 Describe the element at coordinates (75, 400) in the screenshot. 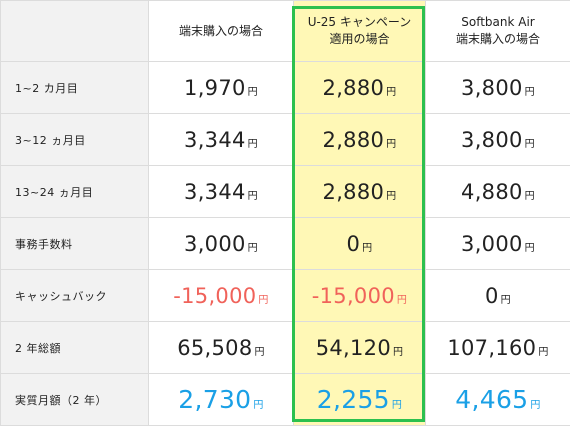

I see `row-label: 実質月額（2 年）` at that location.